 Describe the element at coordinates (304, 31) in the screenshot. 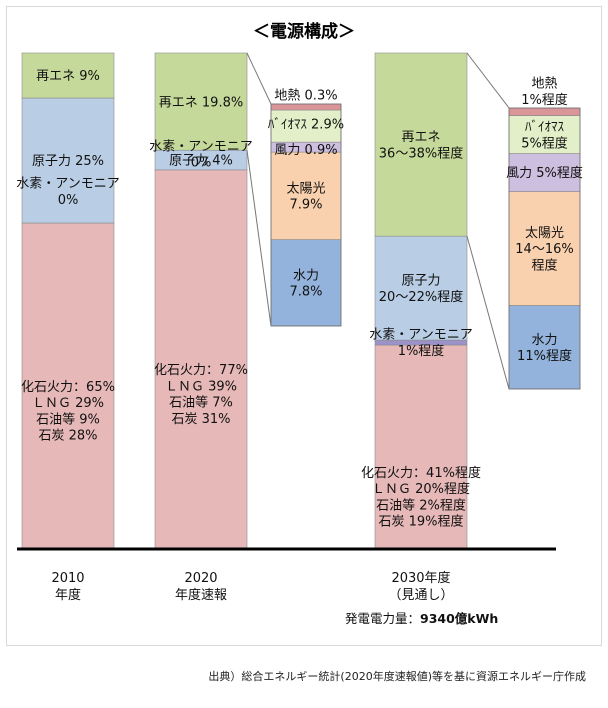

I see `chart-title: ＜電源構成＞` at that location.